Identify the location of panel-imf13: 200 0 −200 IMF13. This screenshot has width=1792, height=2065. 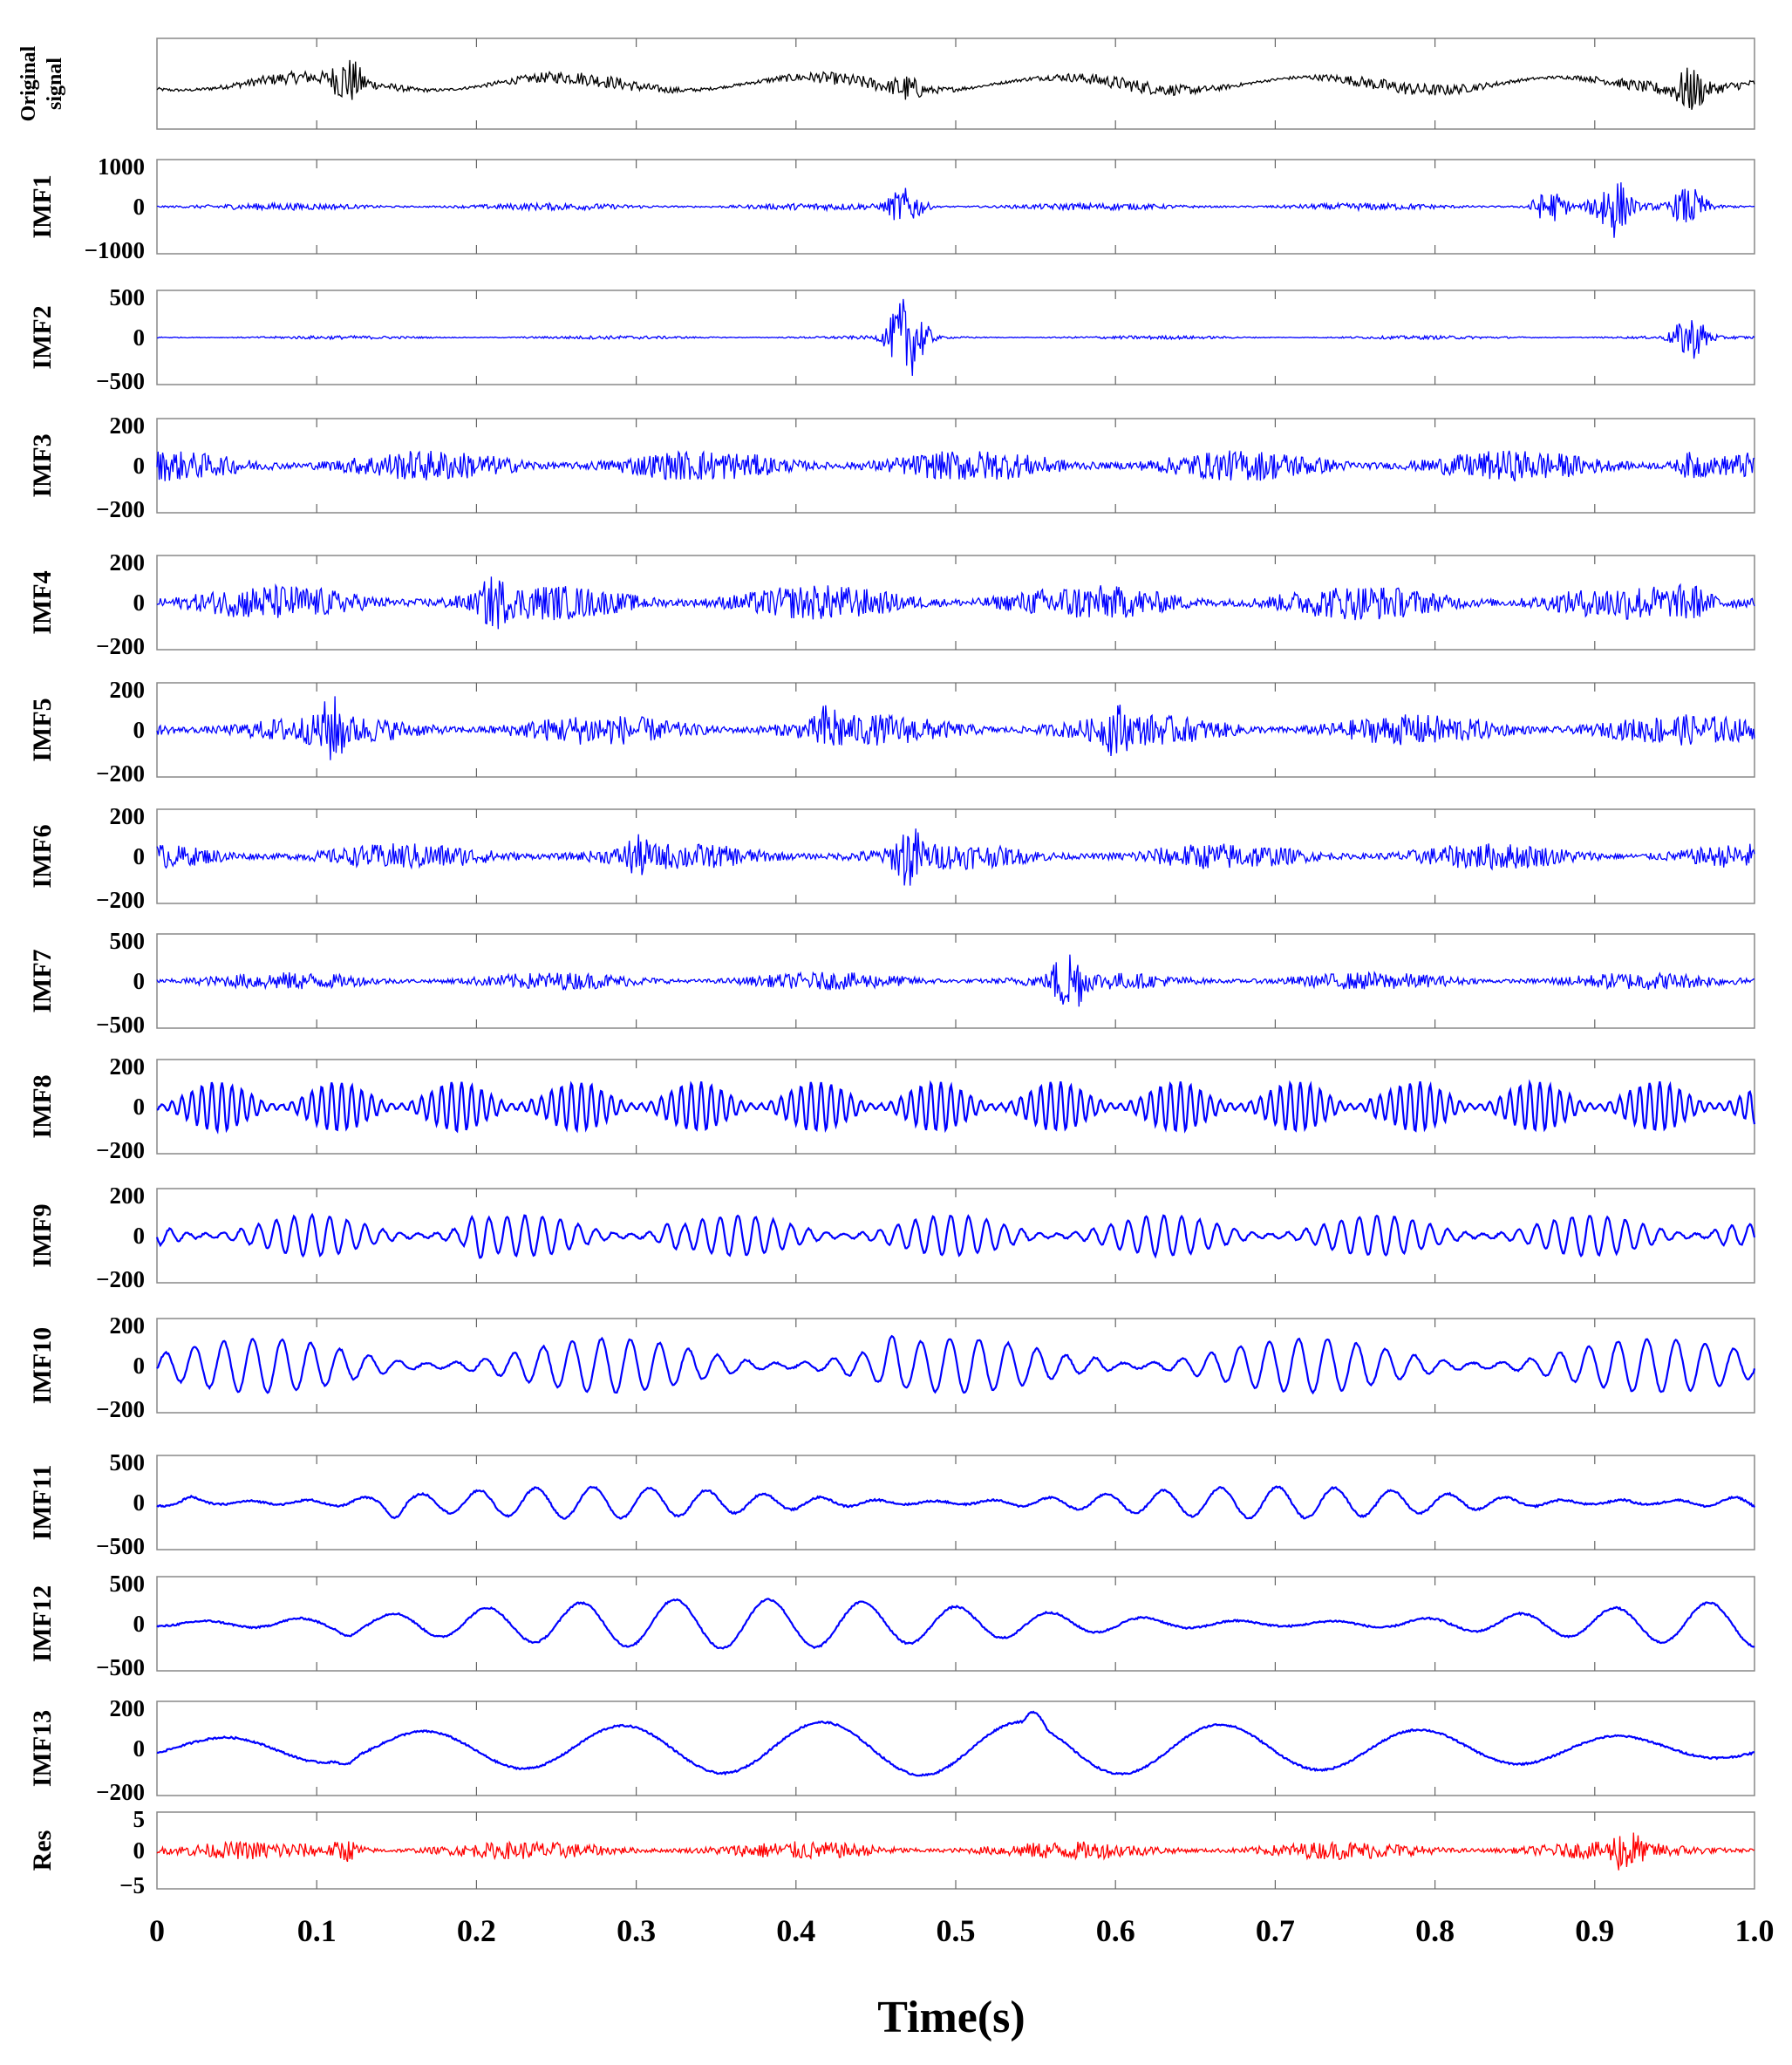
(891, 1750).